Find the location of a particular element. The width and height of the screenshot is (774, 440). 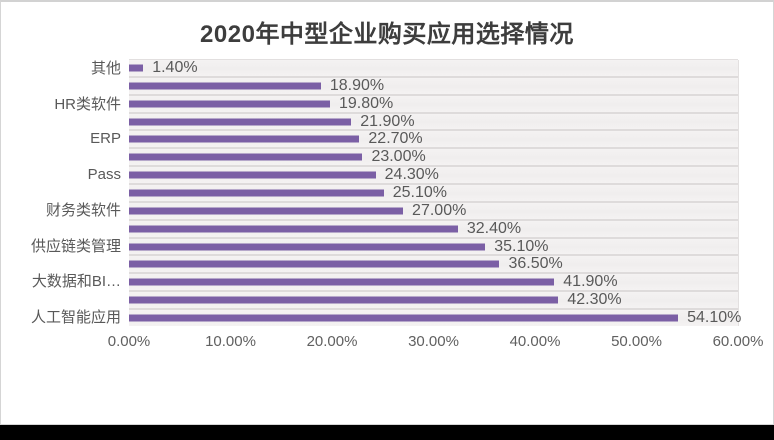

bar-value-label: 41.90% is located at coordinates (590, 282).